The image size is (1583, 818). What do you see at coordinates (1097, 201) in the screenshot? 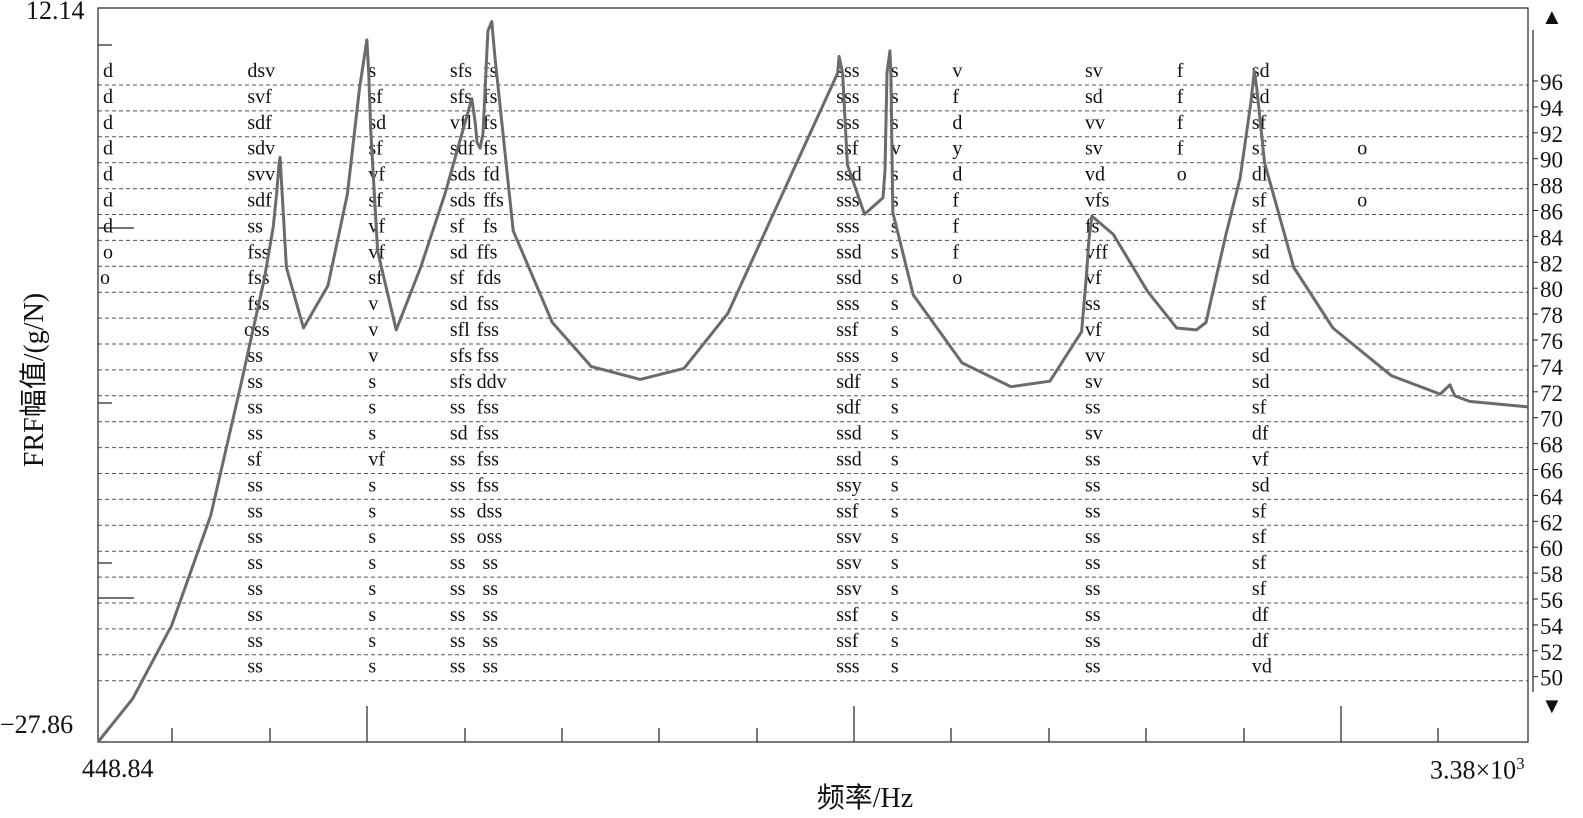
I see `overlay-label: vfs` at bounding box center [1097, 201].